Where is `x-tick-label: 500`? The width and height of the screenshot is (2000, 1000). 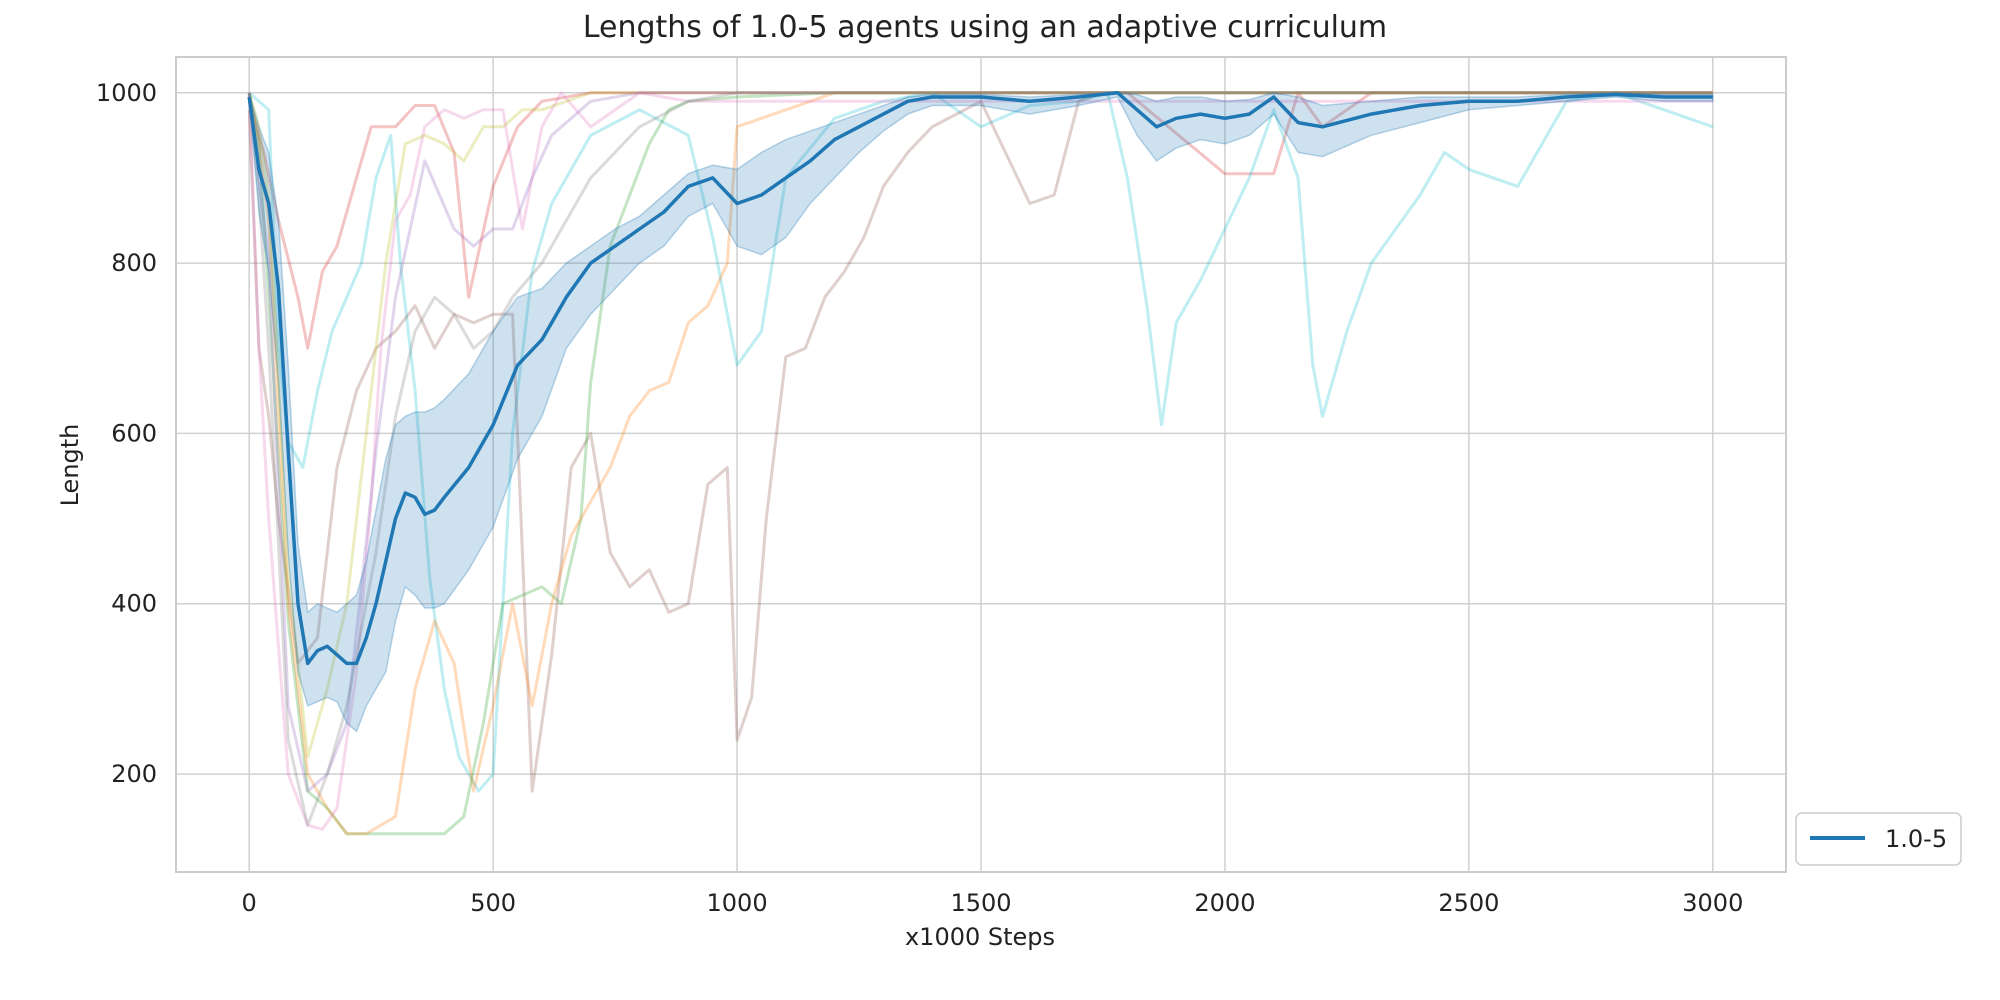 x-tick-label: 500 is located at coordinates (493, 903).